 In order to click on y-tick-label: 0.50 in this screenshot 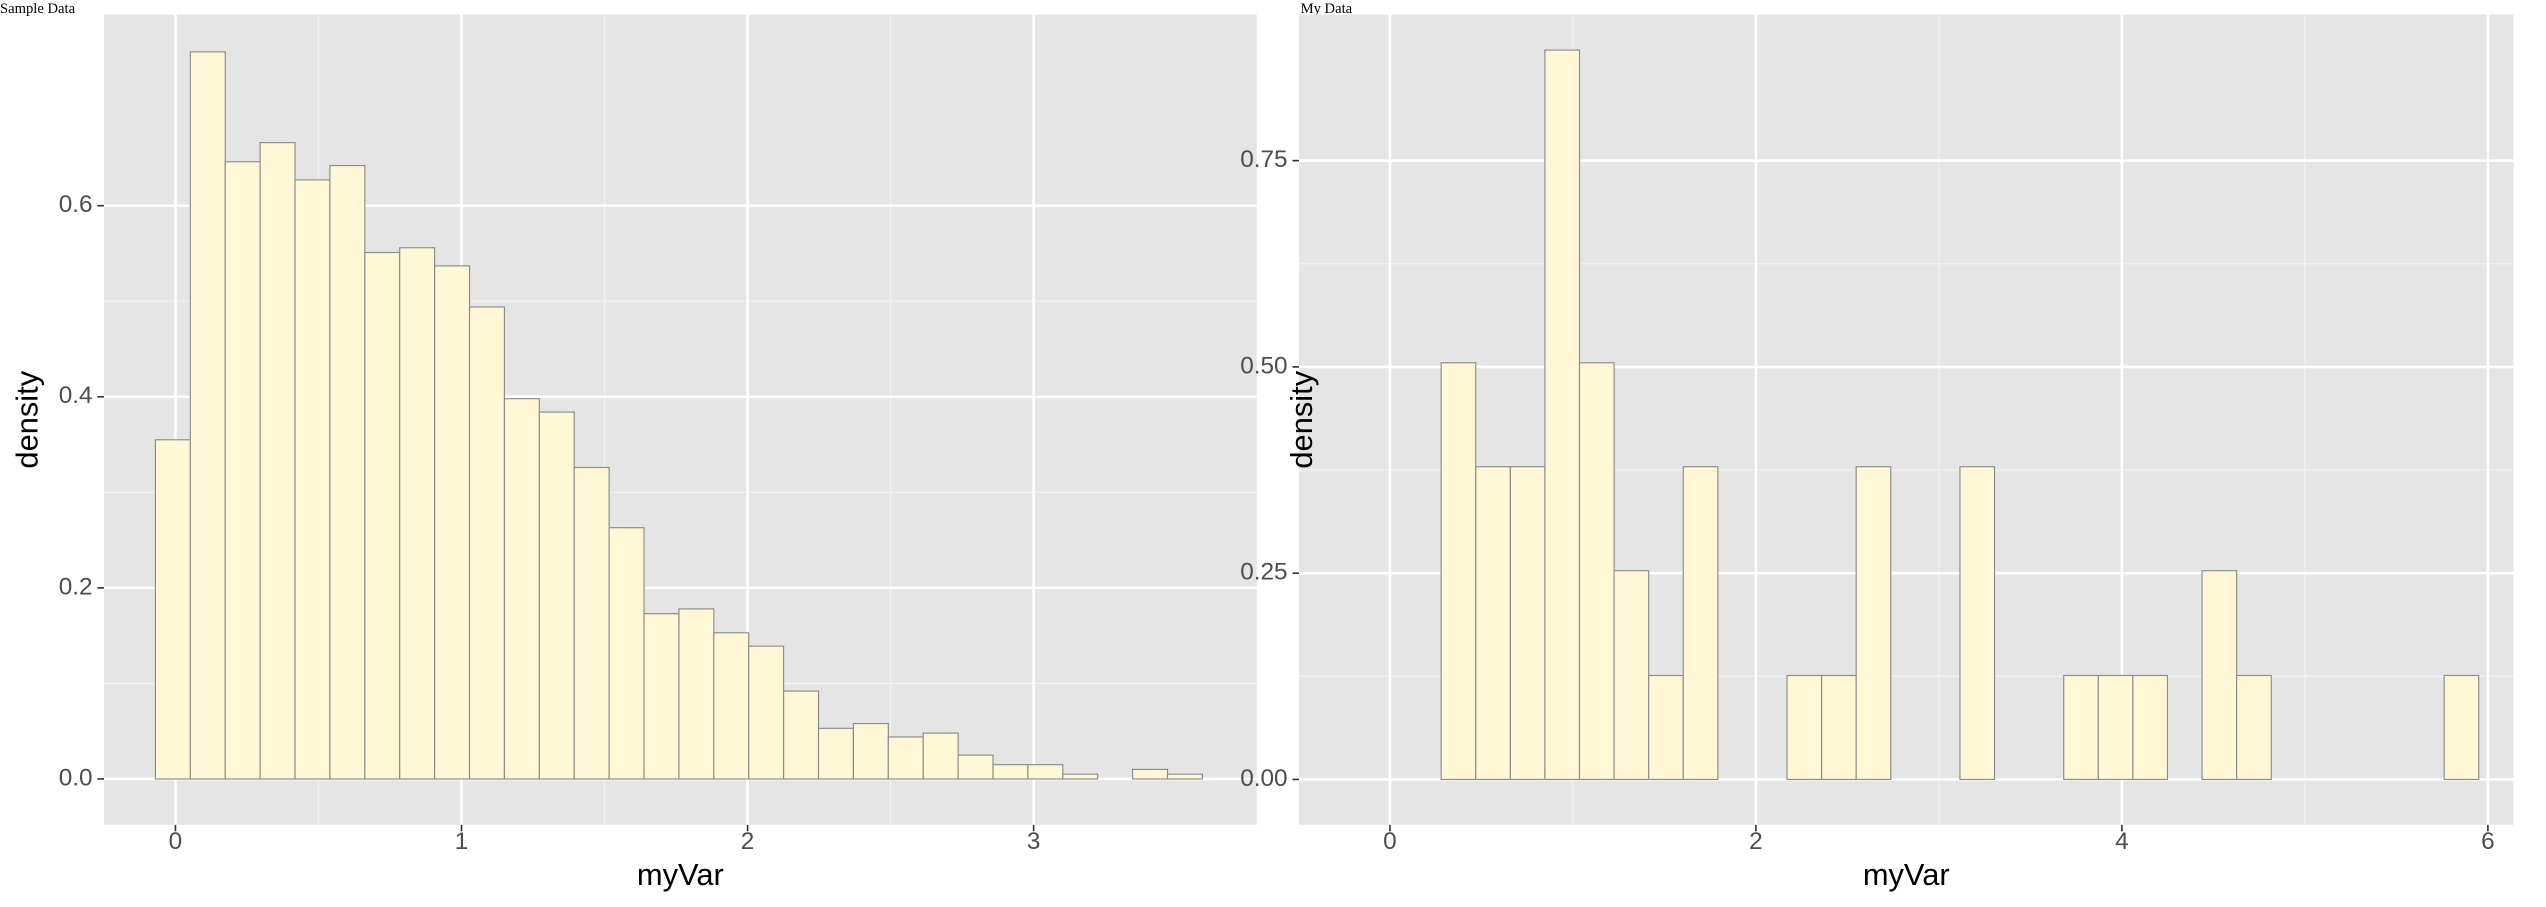, I will do `click(1263, 365)`.